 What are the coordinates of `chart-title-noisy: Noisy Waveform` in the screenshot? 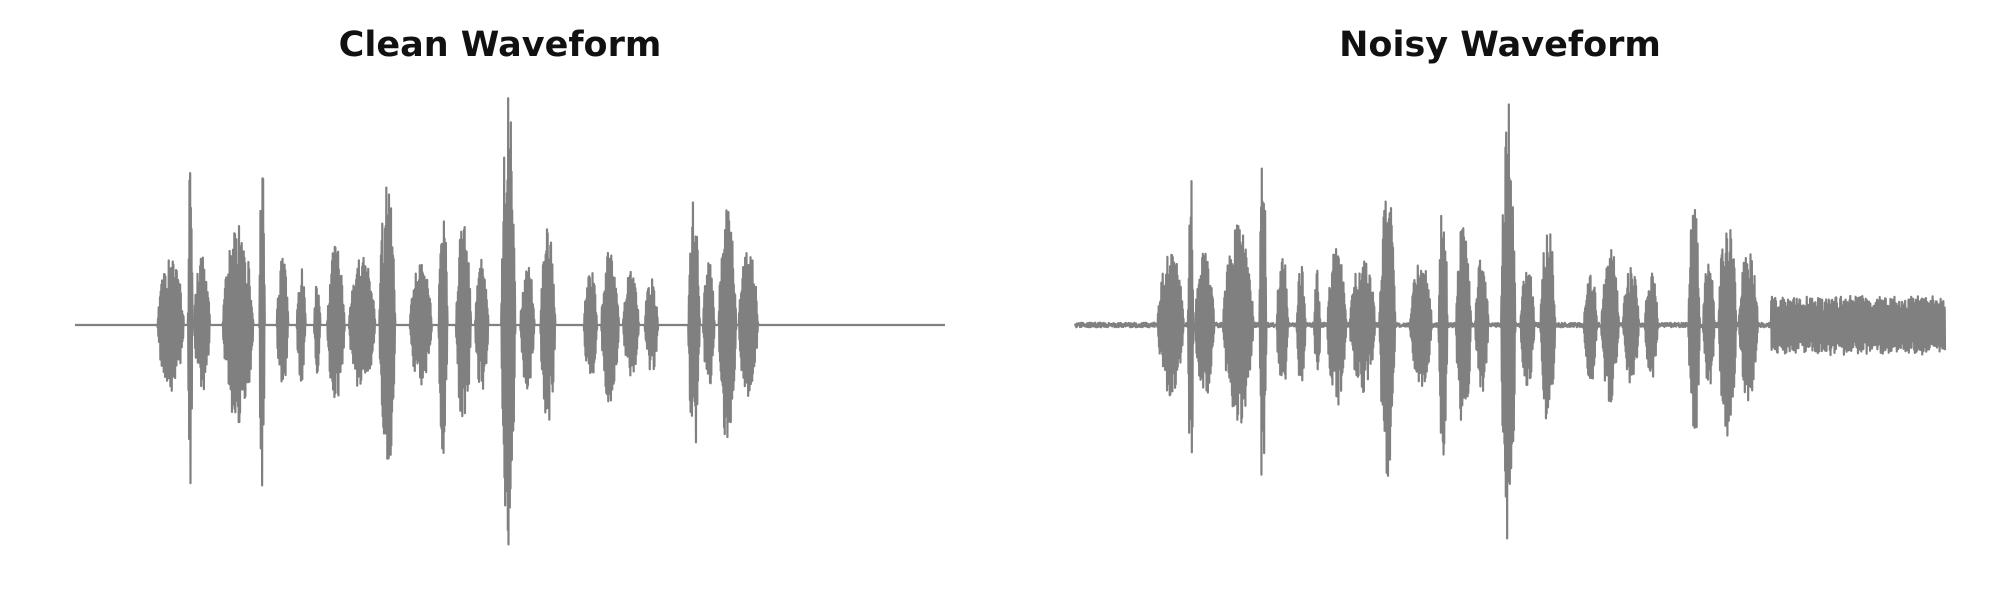 It's located at (1500, 45).